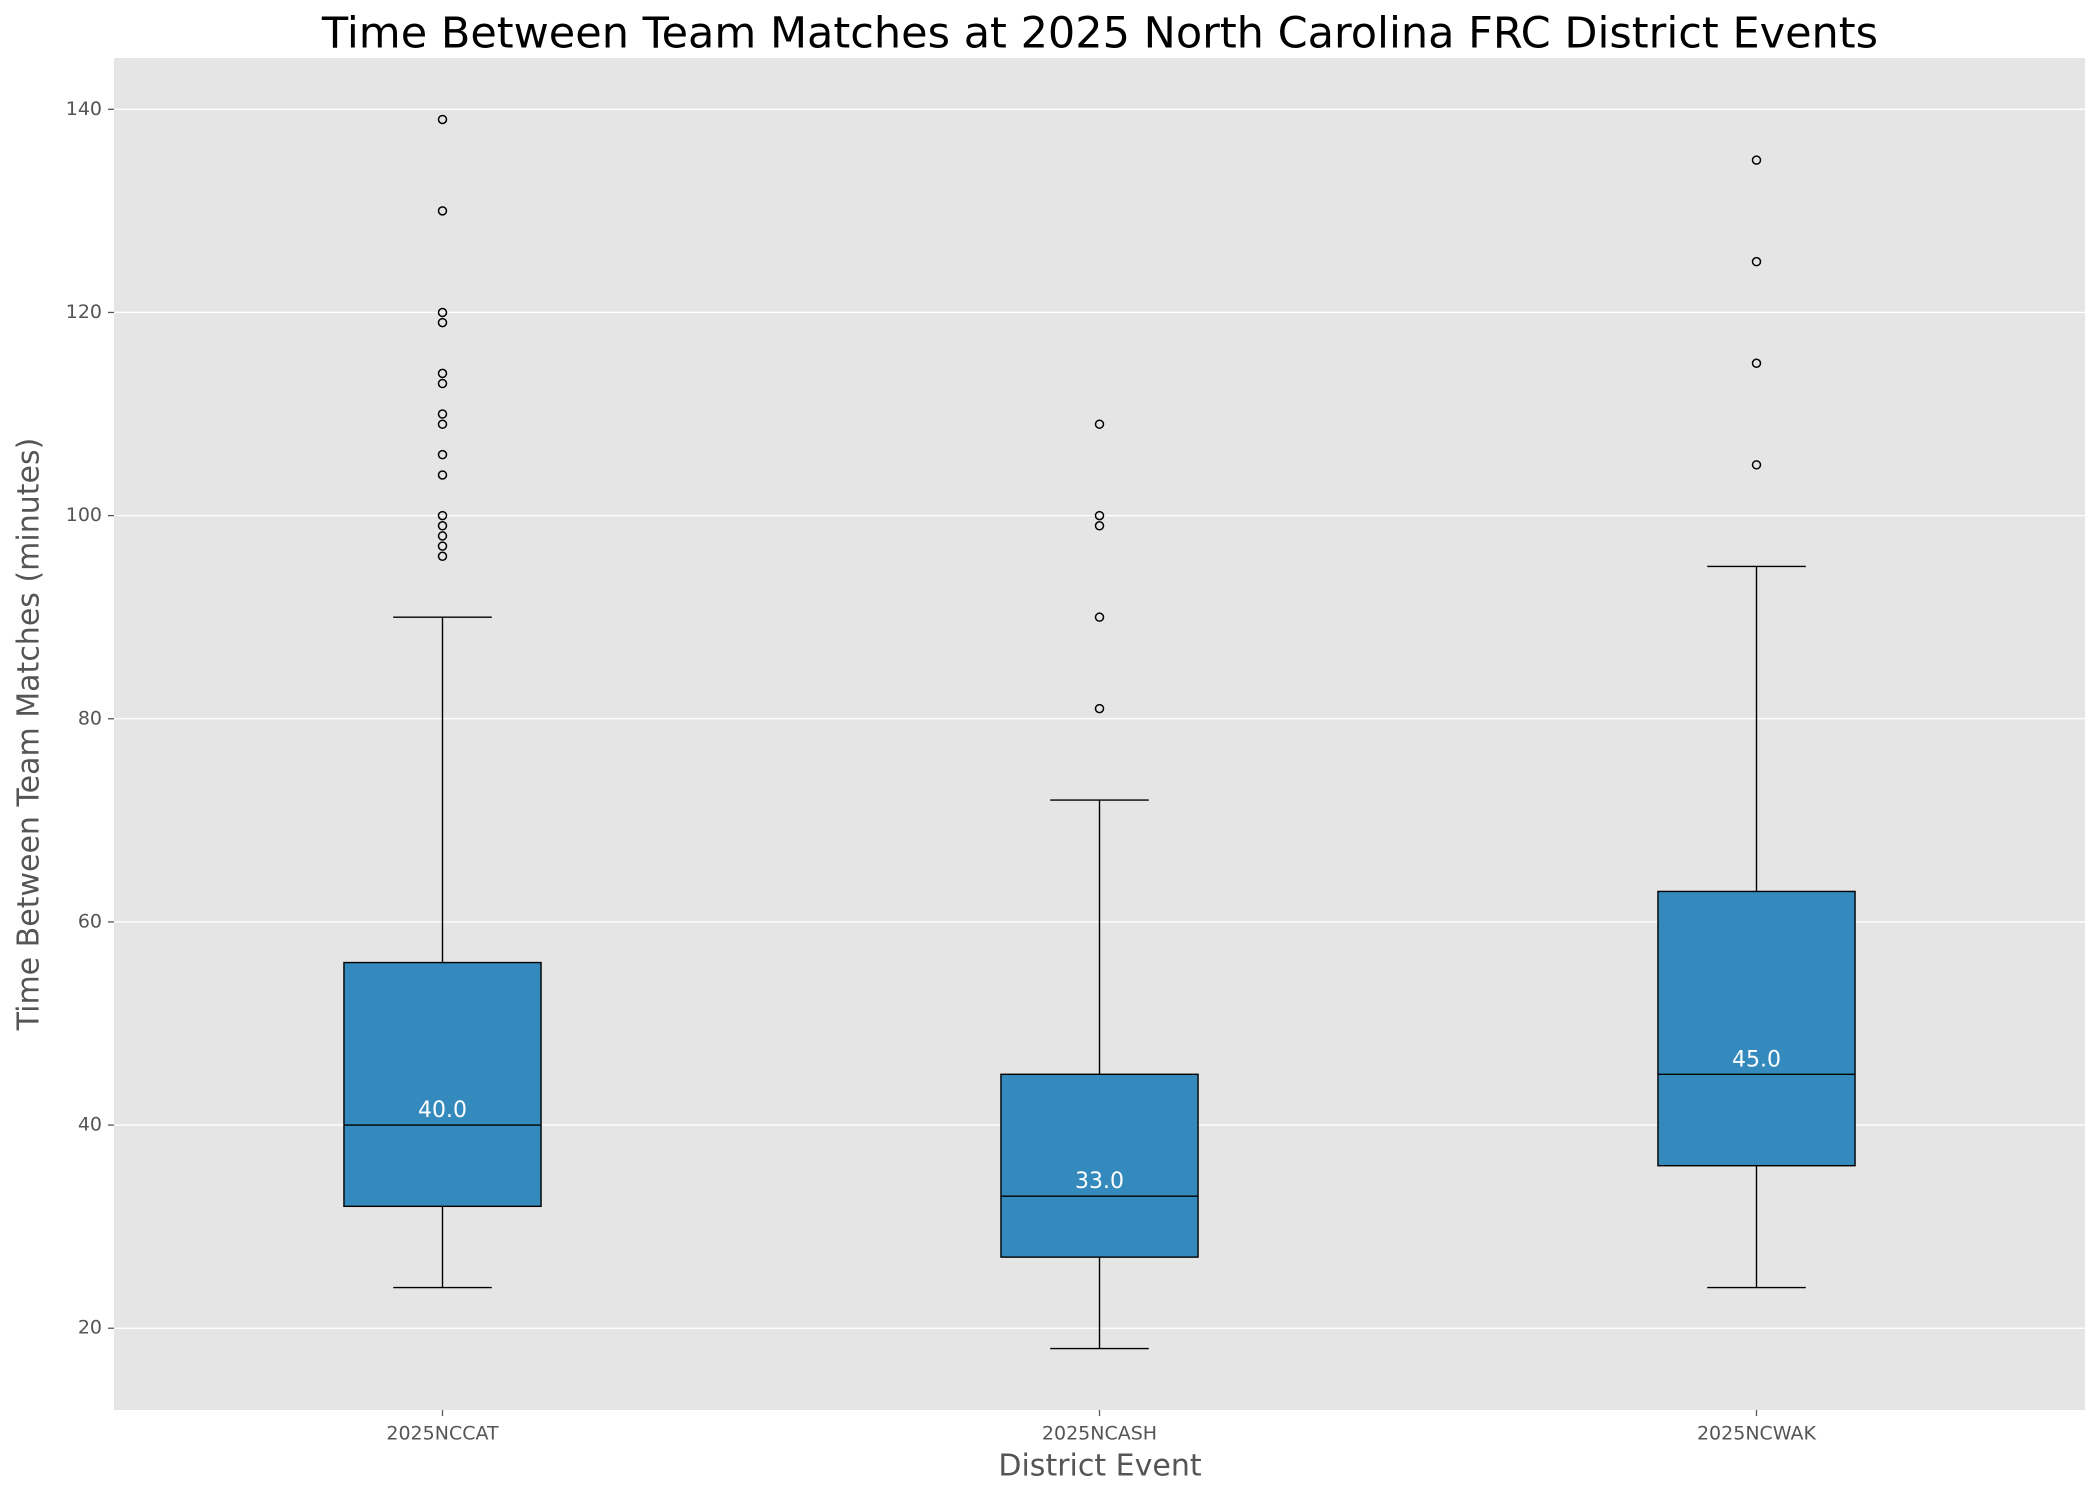  What do you see at coordinates (90, 921) in the screenshot?
I see `y-tick-label: 60` at bounding box center [90, 921].